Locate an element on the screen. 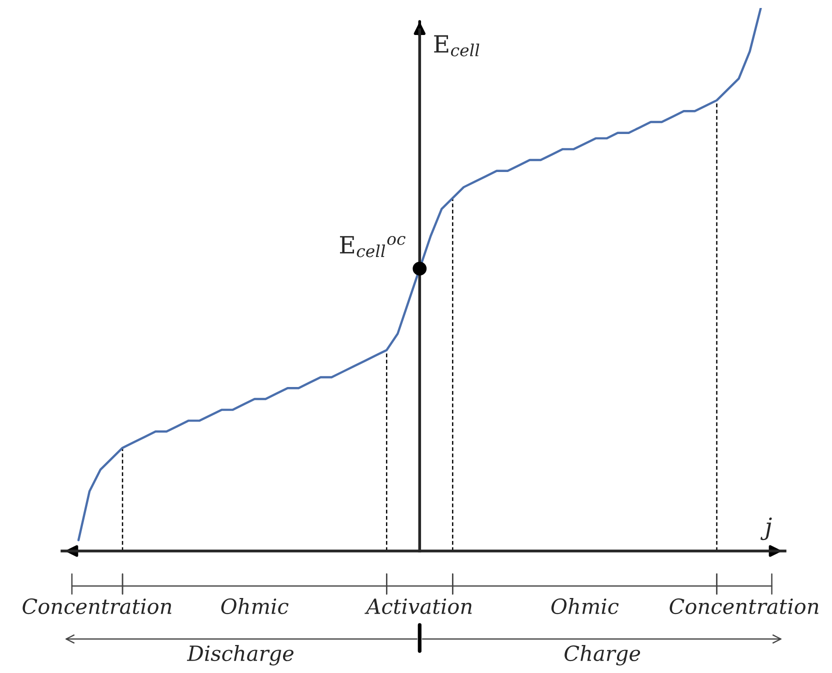 The height and width of the screenshot is (673, 832). text: Charge is located at coordinates (602, 655).